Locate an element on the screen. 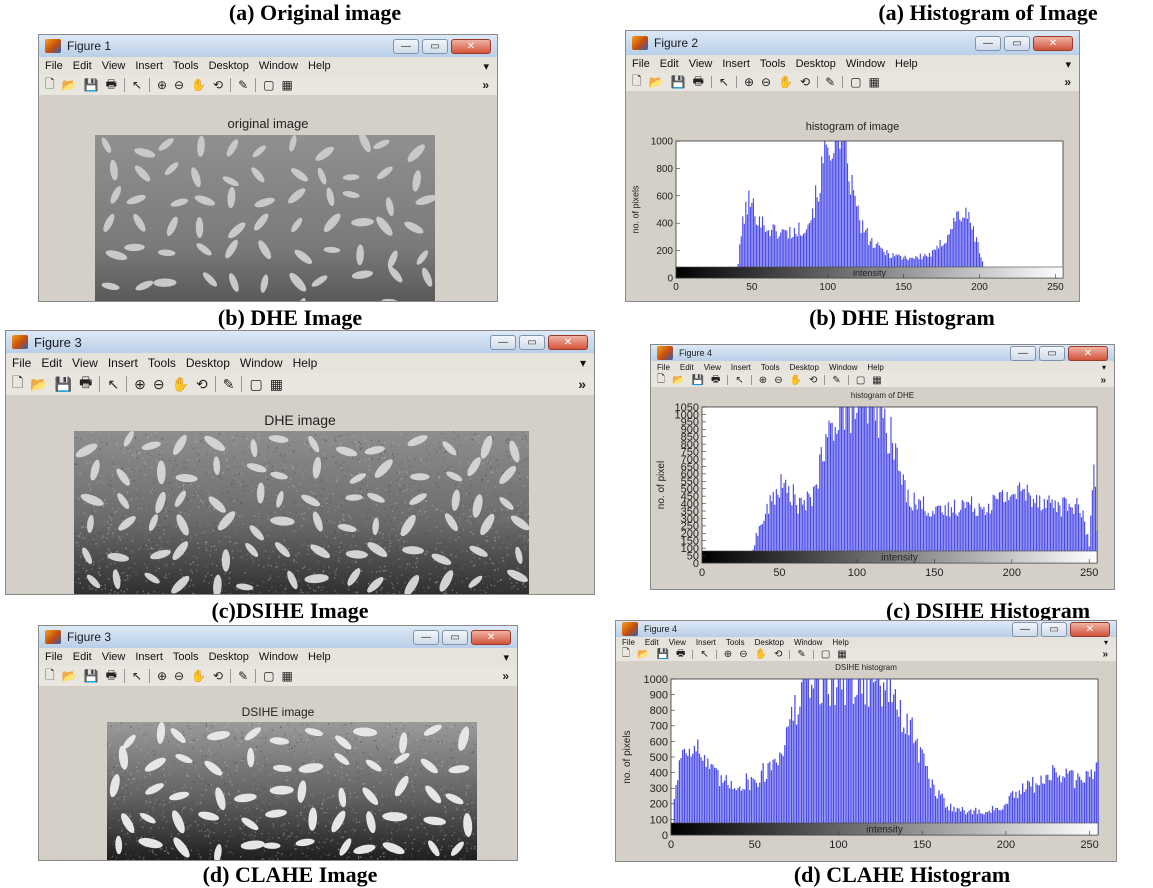 Image resolution: width=1153 pixels, height=888 pixels. window-titlebar: Figure 4 — ▭ ✕ is located at coordinates (882, 353).